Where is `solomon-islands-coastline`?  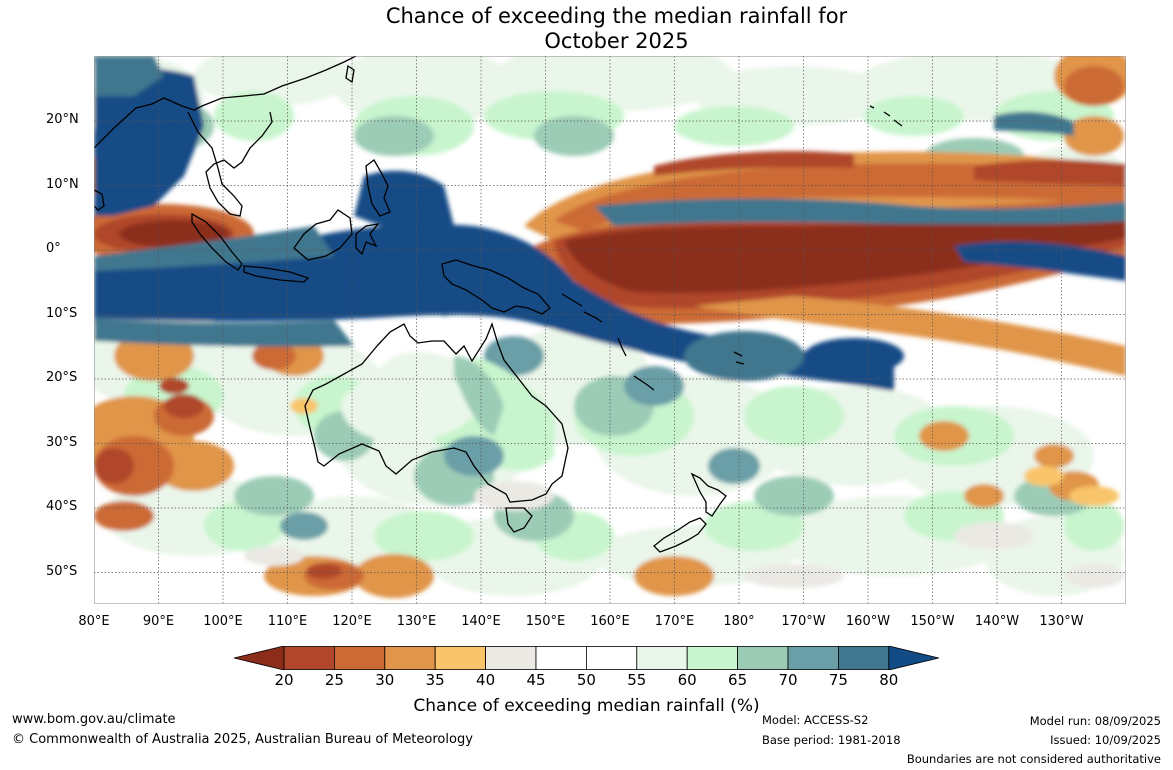 solomon-islands-coastline is located at coordinates (582, 308).